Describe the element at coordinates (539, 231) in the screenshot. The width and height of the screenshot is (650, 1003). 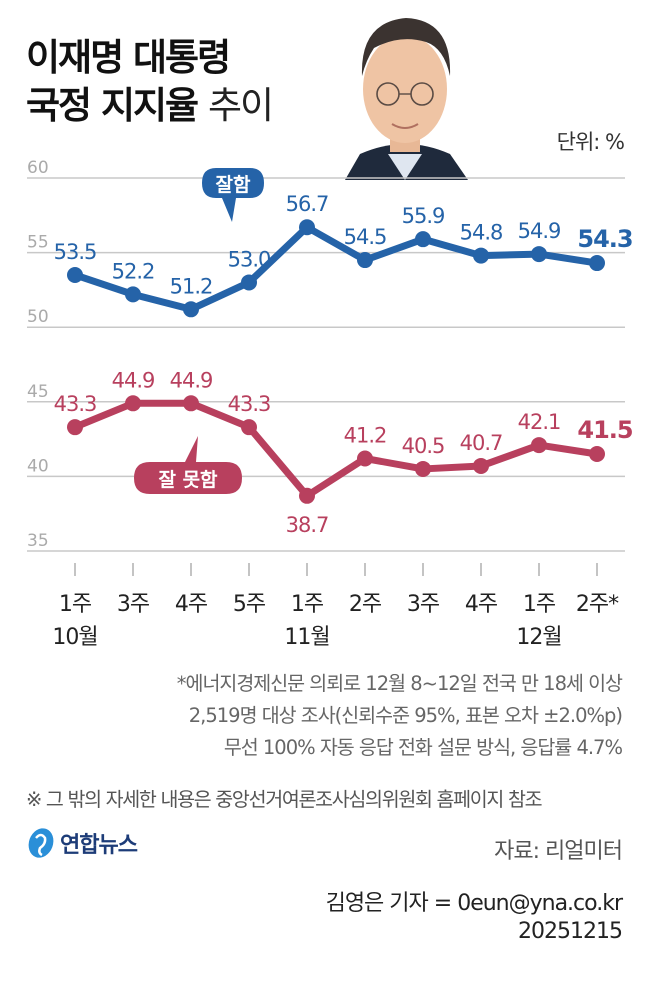
I see `data-label: 54.9` at that location.